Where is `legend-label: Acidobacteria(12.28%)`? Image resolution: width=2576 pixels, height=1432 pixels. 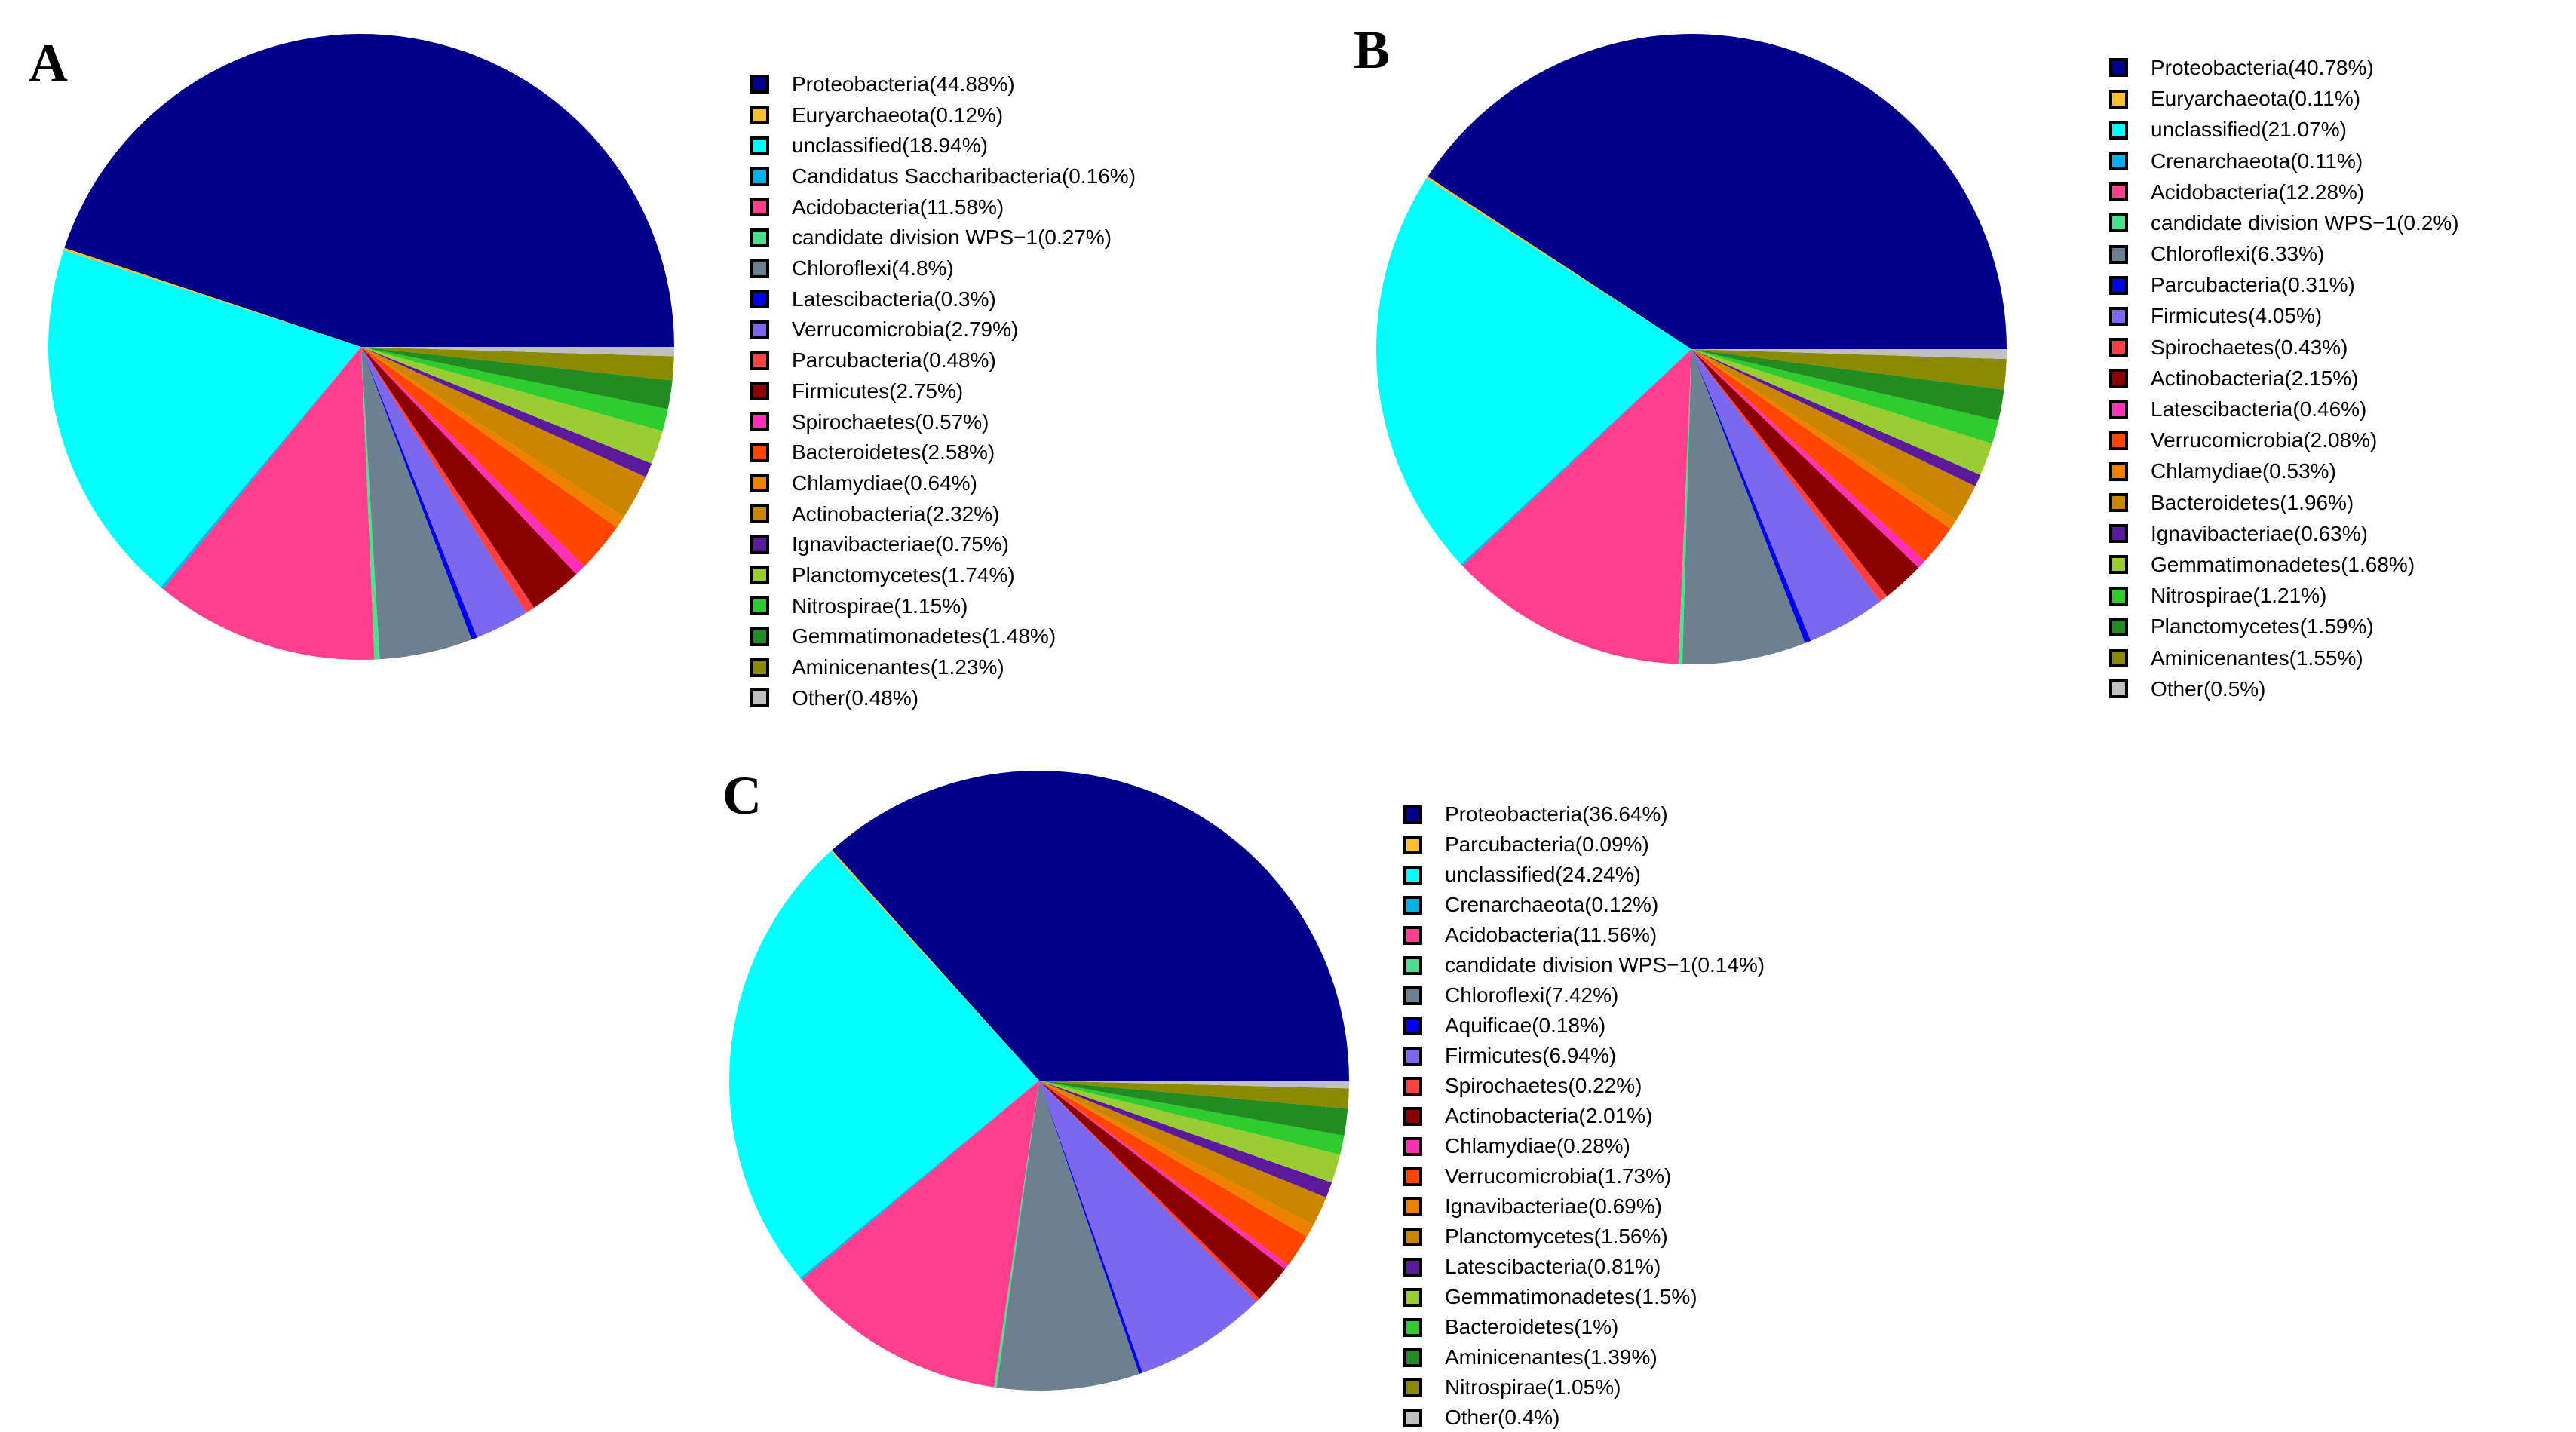 legend-label: Acidobacteria(12.28%) is located at coordinates (2258, 191).